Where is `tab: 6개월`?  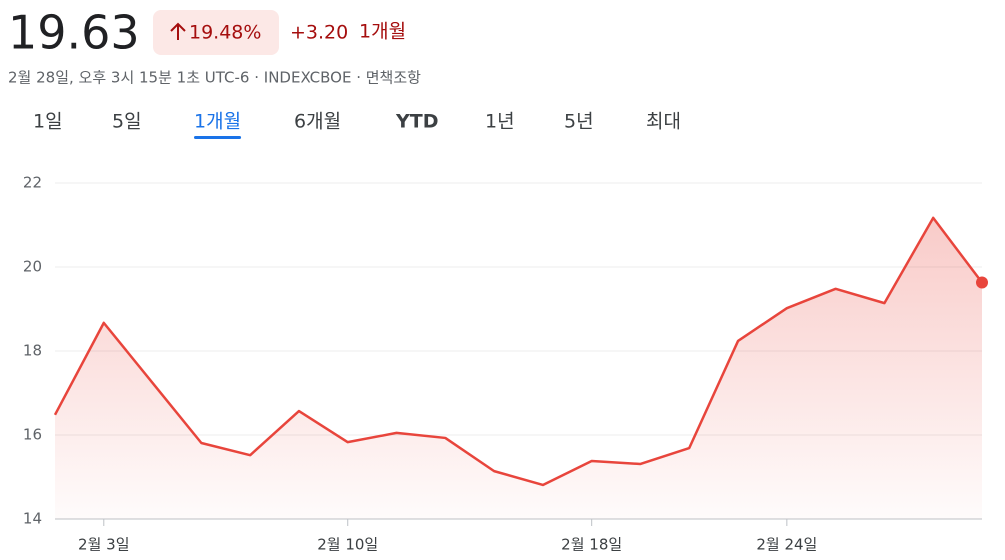
tab: 6개월 is located at coordinates (317, 122).